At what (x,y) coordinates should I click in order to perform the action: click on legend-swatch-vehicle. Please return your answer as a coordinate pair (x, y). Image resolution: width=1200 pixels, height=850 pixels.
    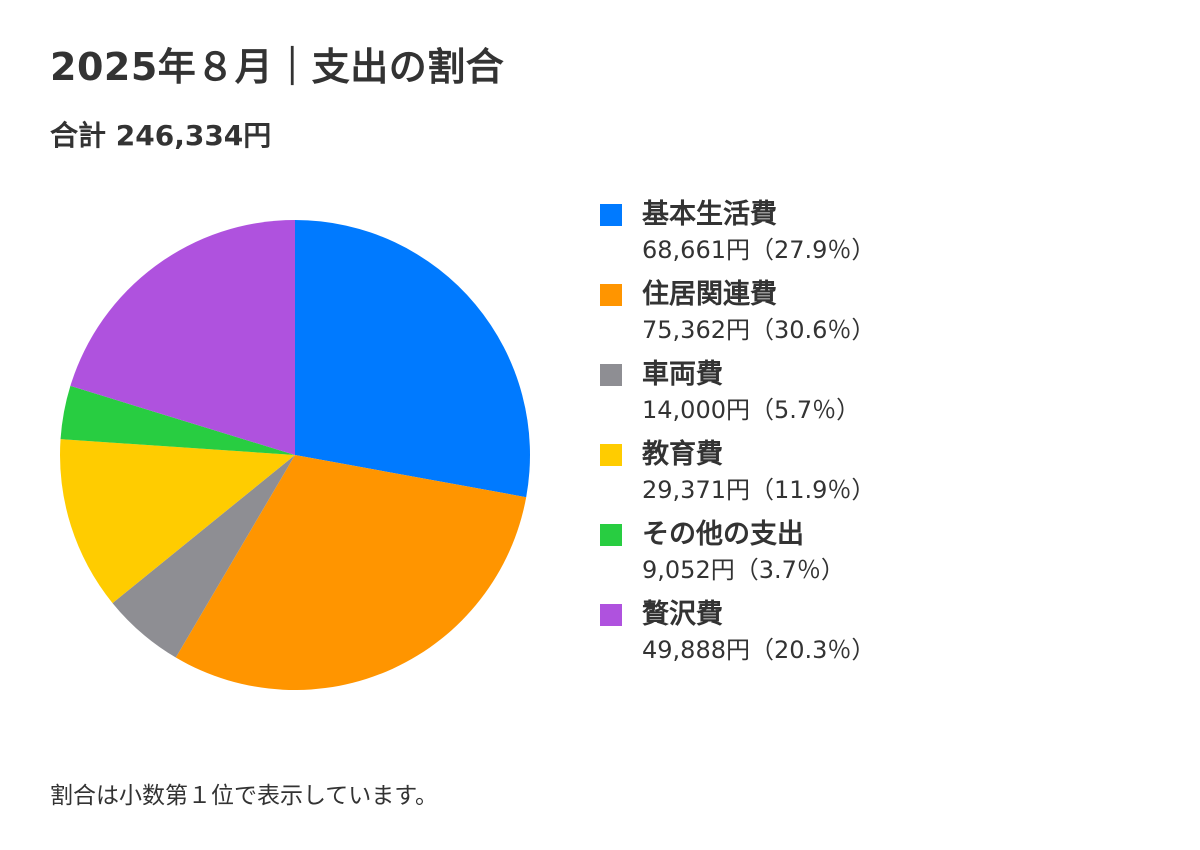
    Looking at the image, I should click on (611, 375).